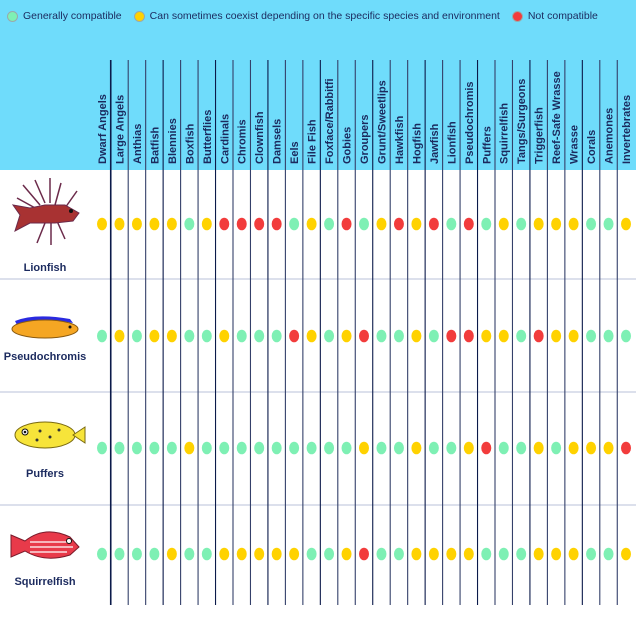  I want to click on column-label: Invertebrates, so click(627, 129).